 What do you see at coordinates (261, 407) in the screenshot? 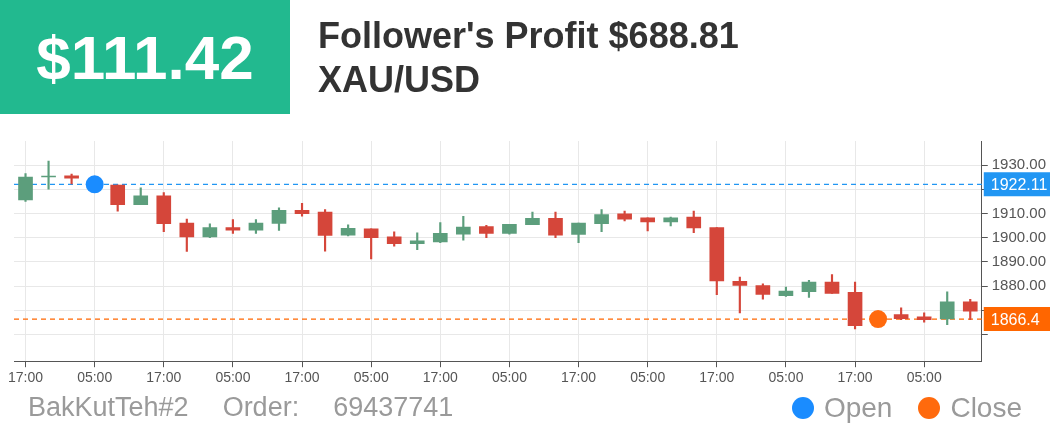
I see `text: Order:` at bounding box center [261, 407].